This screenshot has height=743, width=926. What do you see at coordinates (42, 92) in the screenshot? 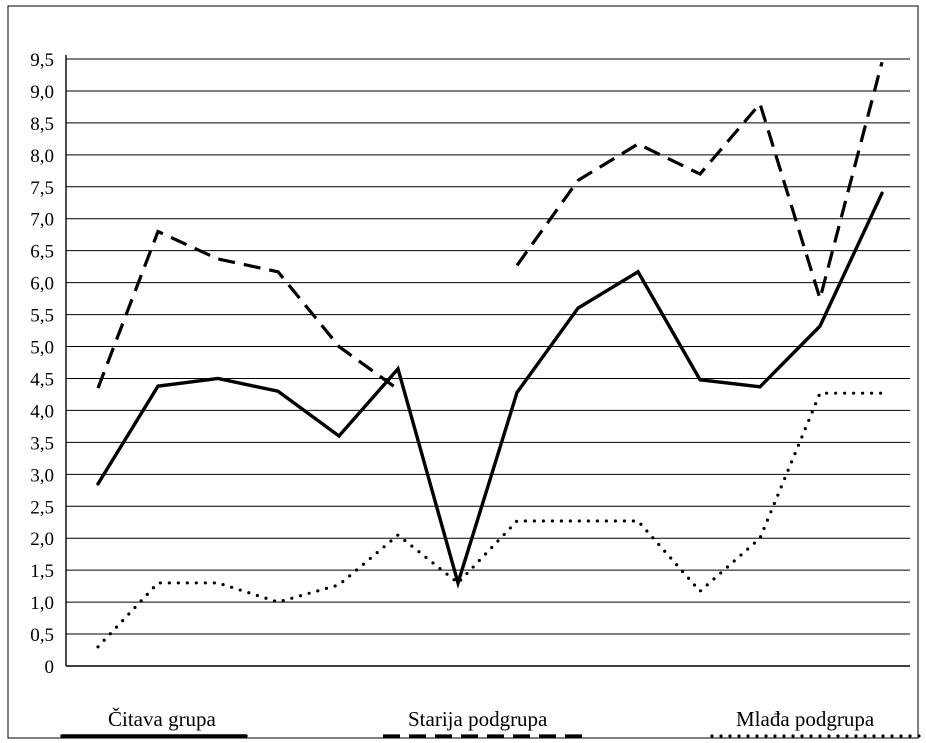
I see `y-tick-label: 9,0` at bounding box center [42, 92].